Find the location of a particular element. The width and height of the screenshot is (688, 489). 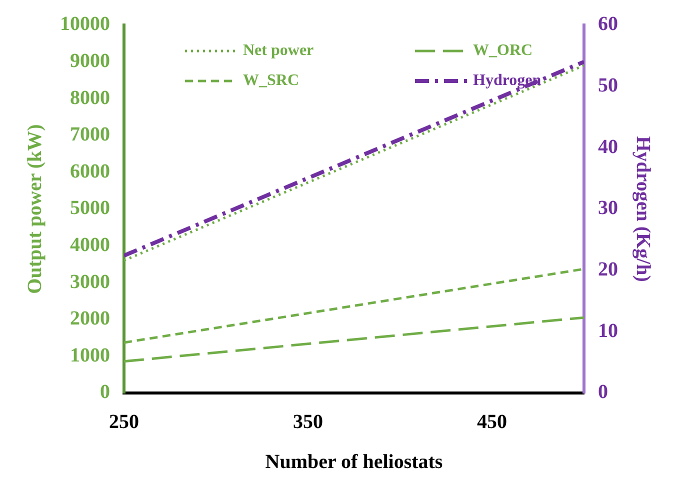

y-tick-label: 6000 is located at coordinates (90, 171).